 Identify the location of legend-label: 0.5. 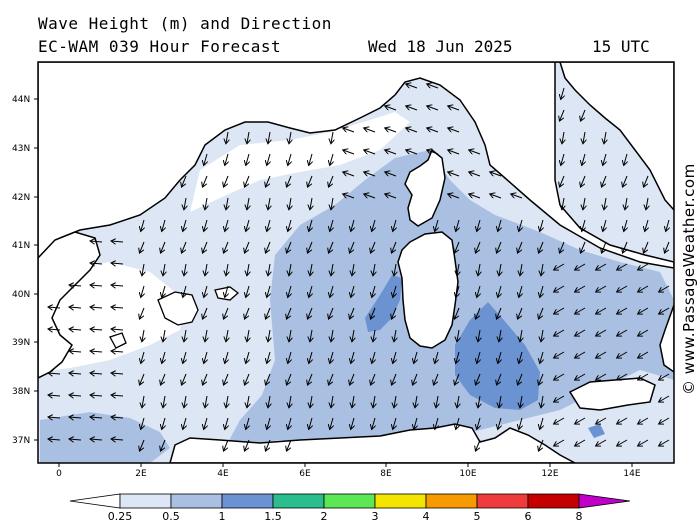
(171, 516).